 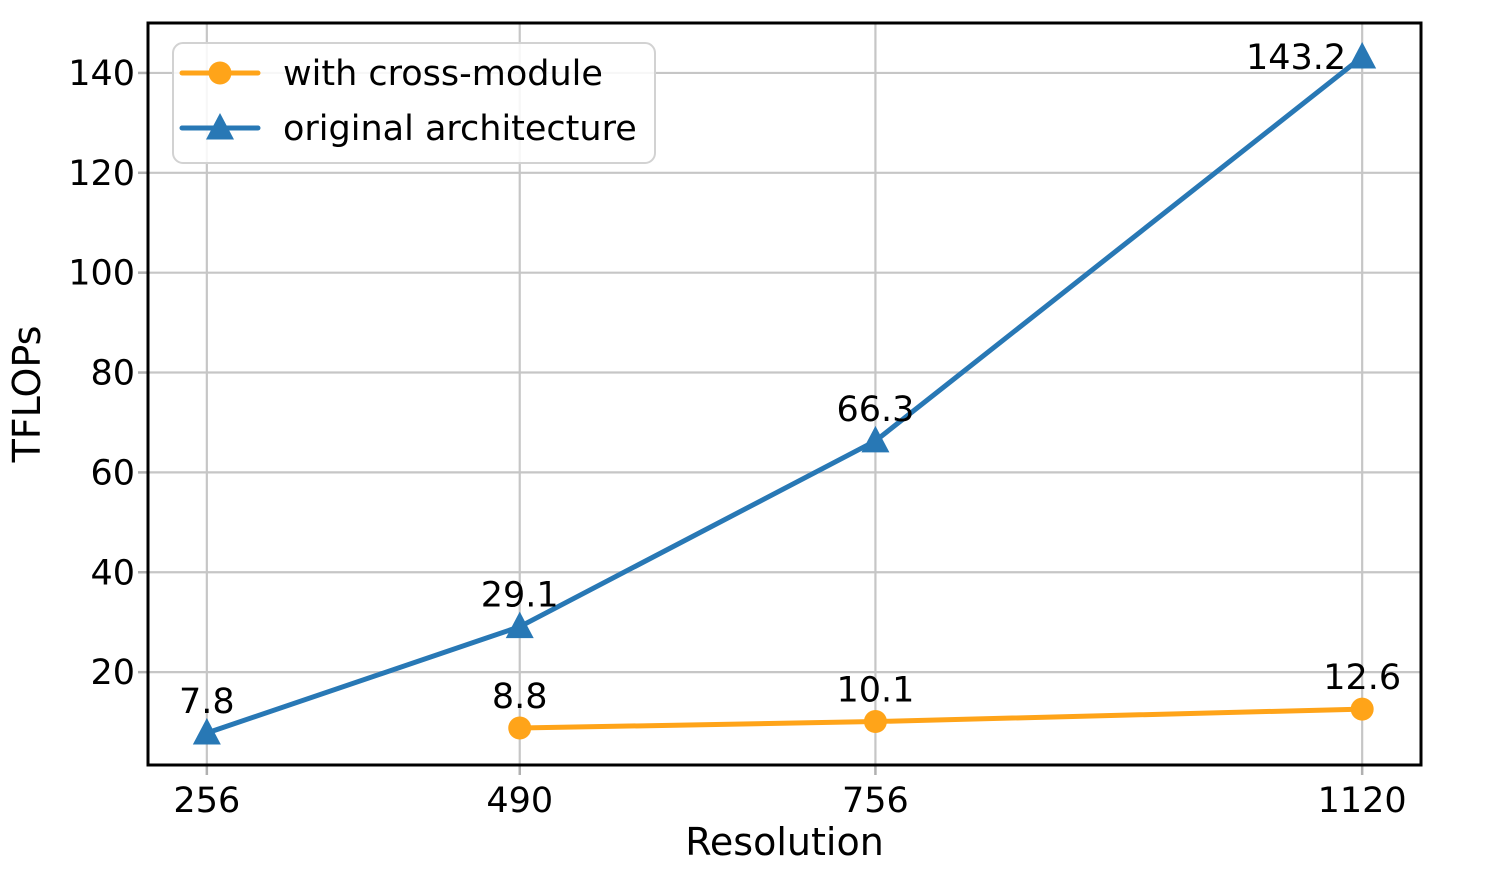 What do you see at coordinates (1362, 678) in the screenshot?
I see `data-point-label: 12.6` at bounding box center [1362, 678].